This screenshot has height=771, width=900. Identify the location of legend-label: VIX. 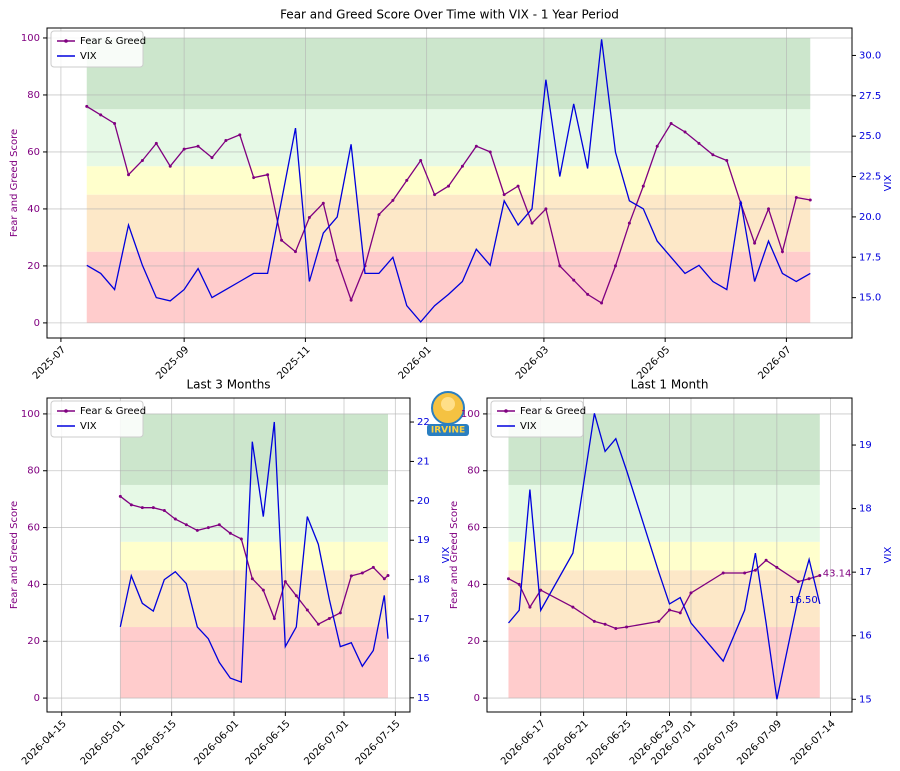
(88, 56).